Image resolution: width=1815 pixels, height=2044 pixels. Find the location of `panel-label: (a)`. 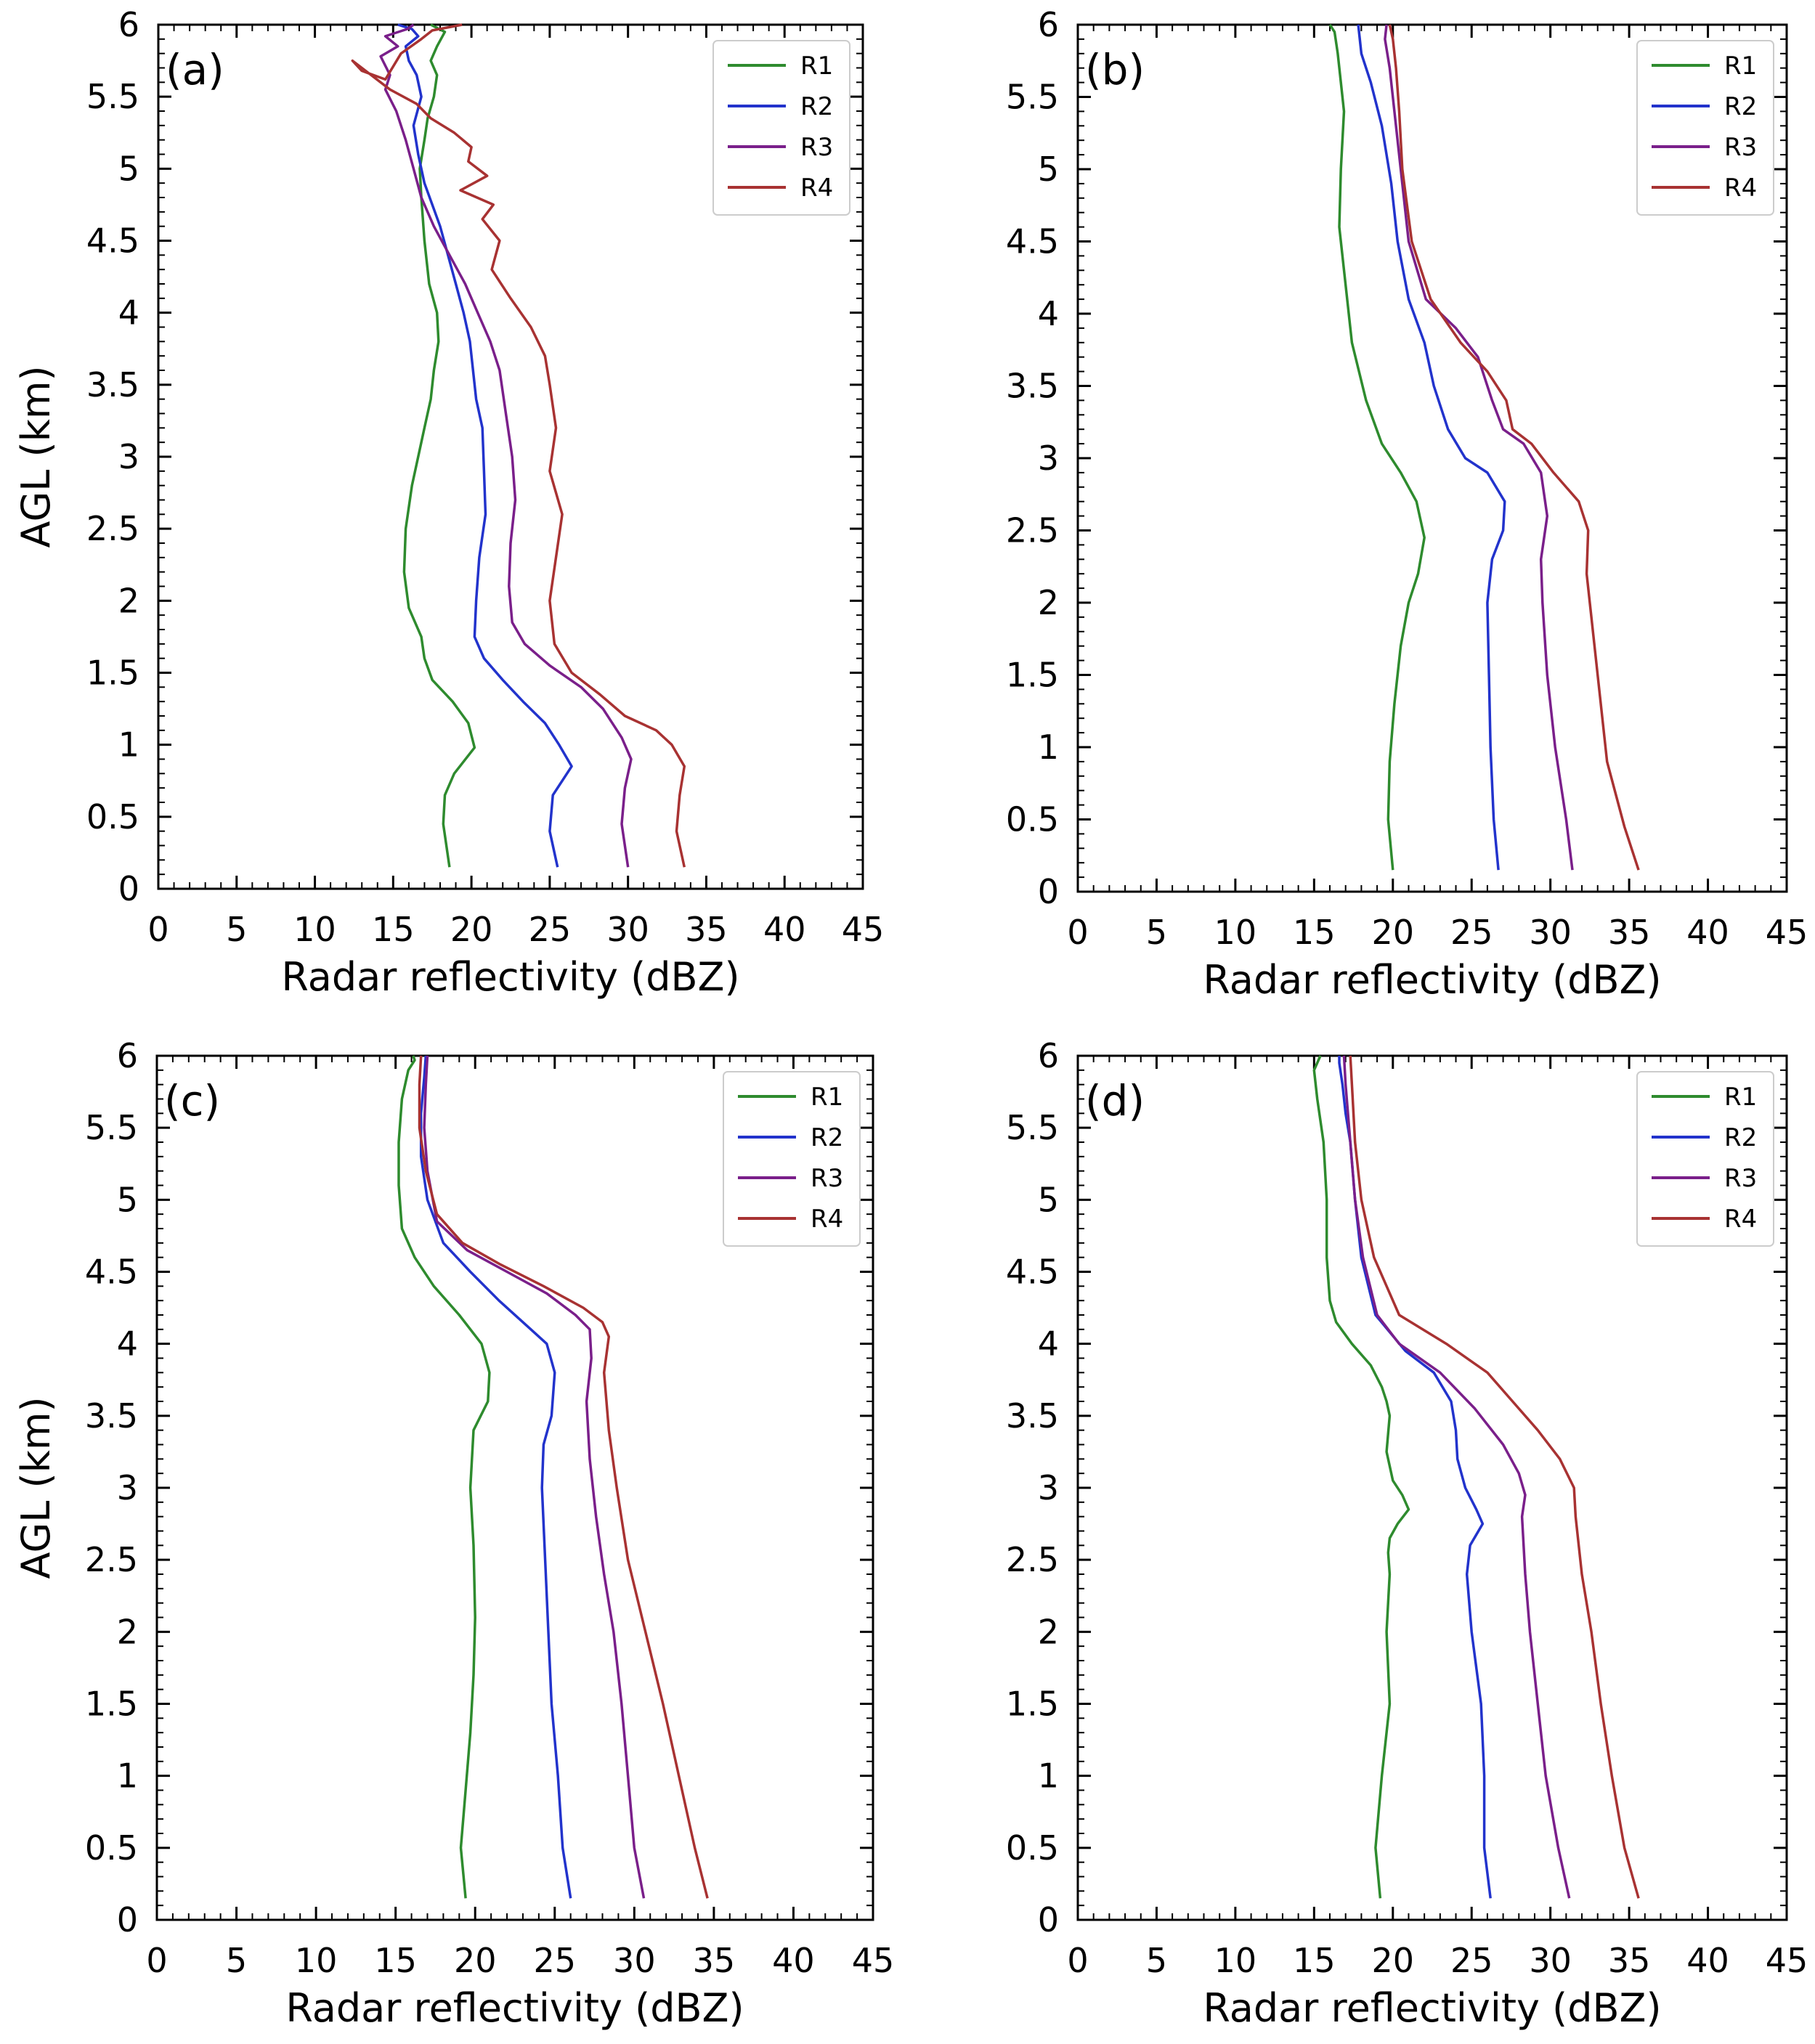

panel-label: (a) is located at coordinates (195, 69).